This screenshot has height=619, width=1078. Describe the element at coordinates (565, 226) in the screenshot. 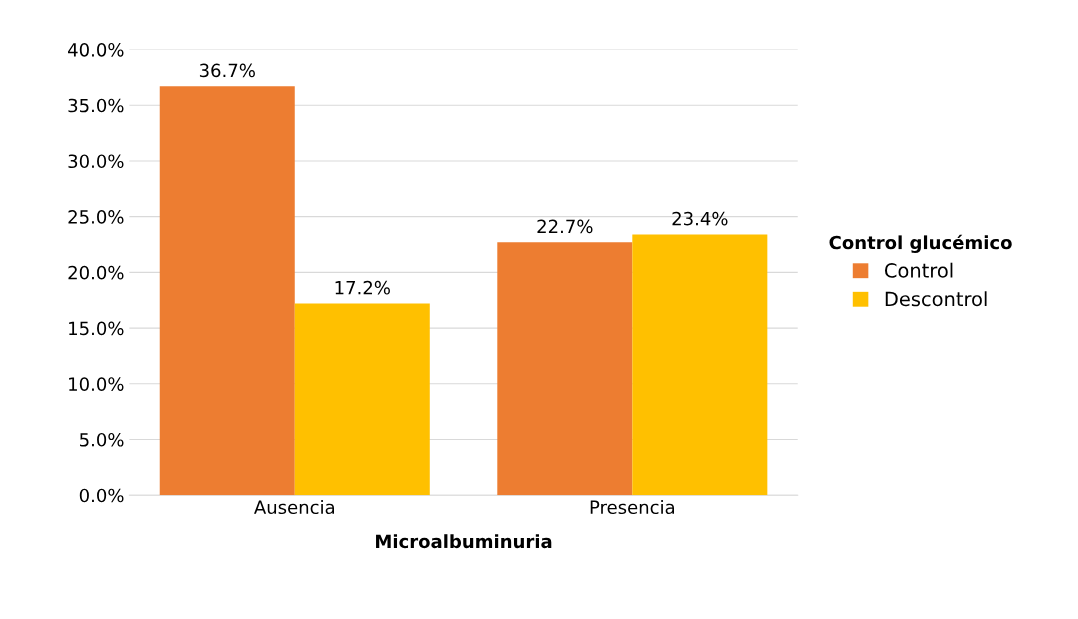

I see `data-label: 22.7%` at that location.